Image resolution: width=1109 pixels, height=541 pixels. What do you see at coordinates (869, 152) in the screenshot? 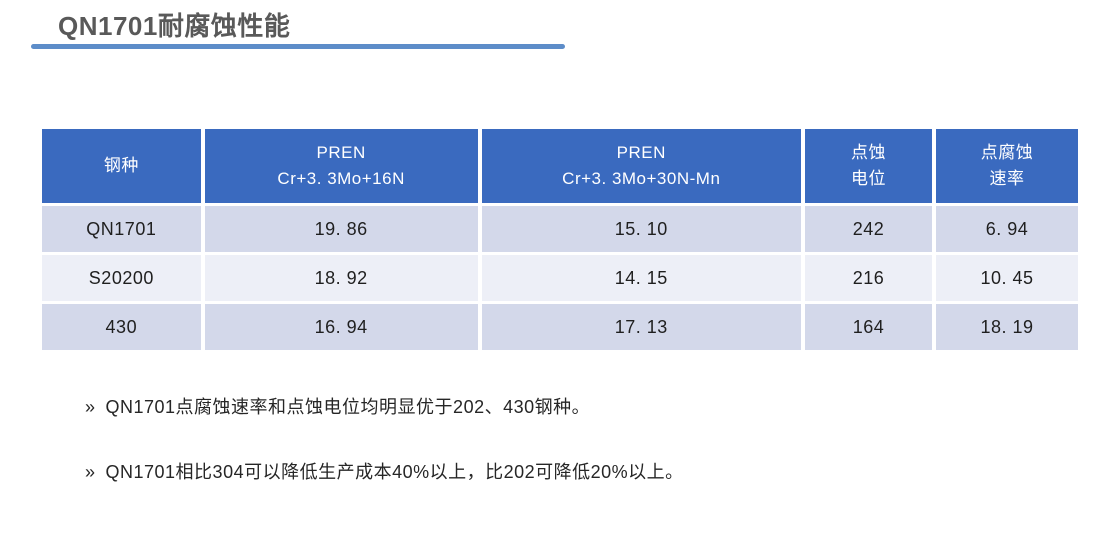
I see `header-line1: 点蚀` at bounding box center [869, 152].